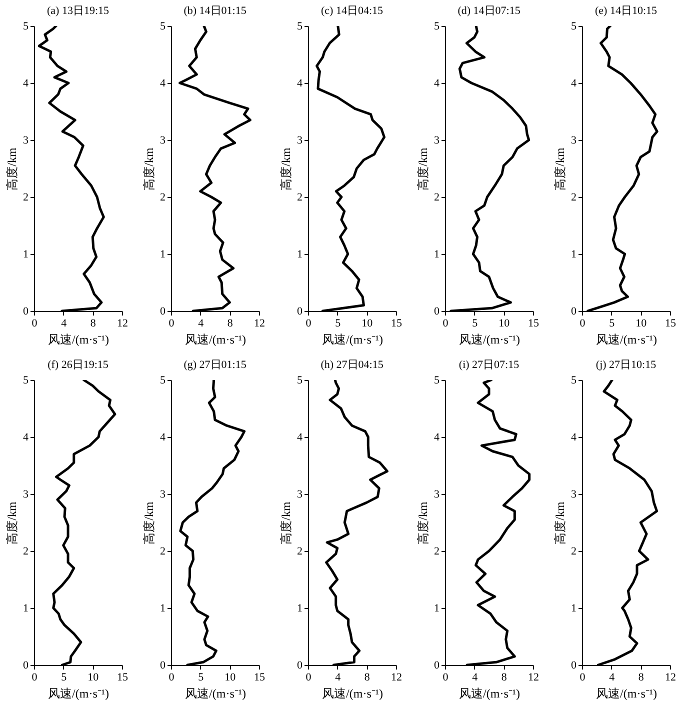 This screenshot has width=700, height=725. Describe the element at coordinates (215, 365) in the screenshot. I see `chart-title: (g) 27日01:15` at that location.